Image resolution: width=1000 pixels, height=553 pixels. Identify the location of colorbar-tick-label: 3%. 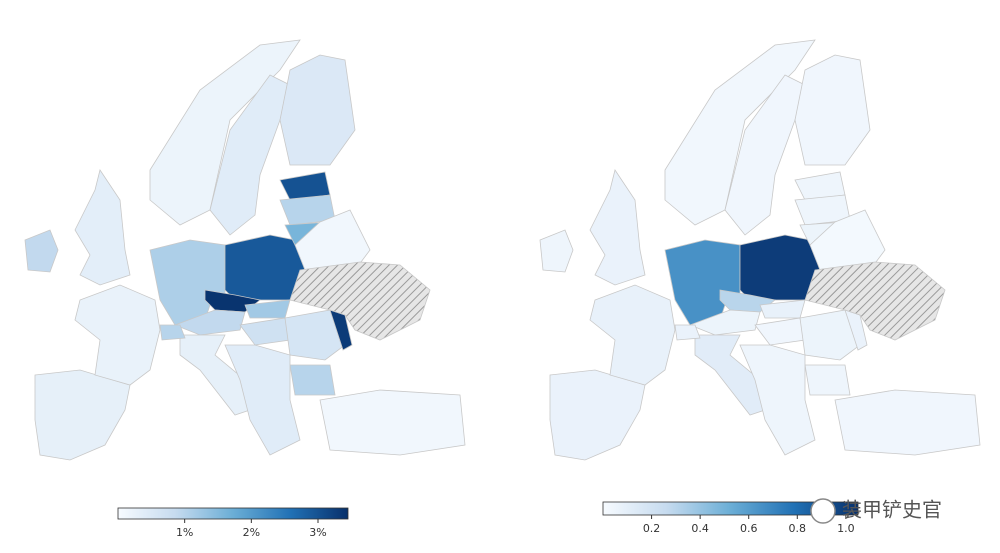
(317, 532).